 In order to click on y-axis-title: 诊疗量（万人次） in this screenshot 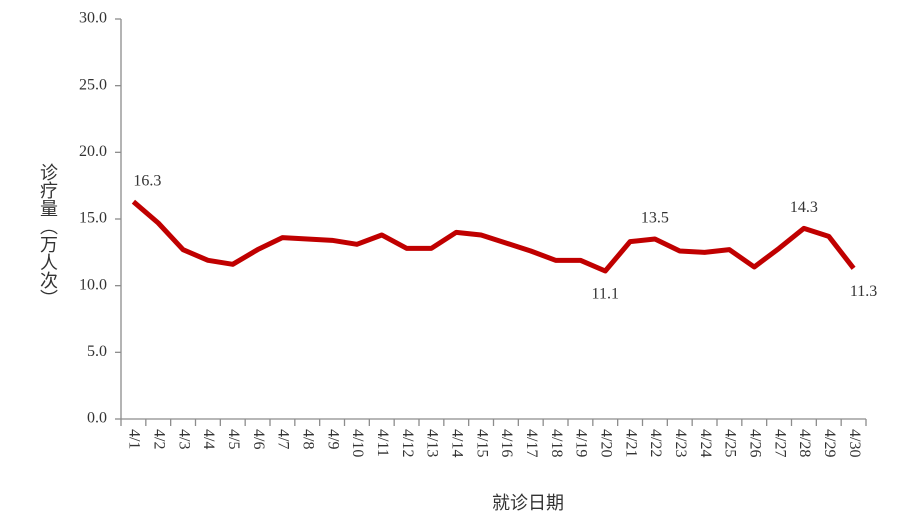, I will do `click(48, 235)`.